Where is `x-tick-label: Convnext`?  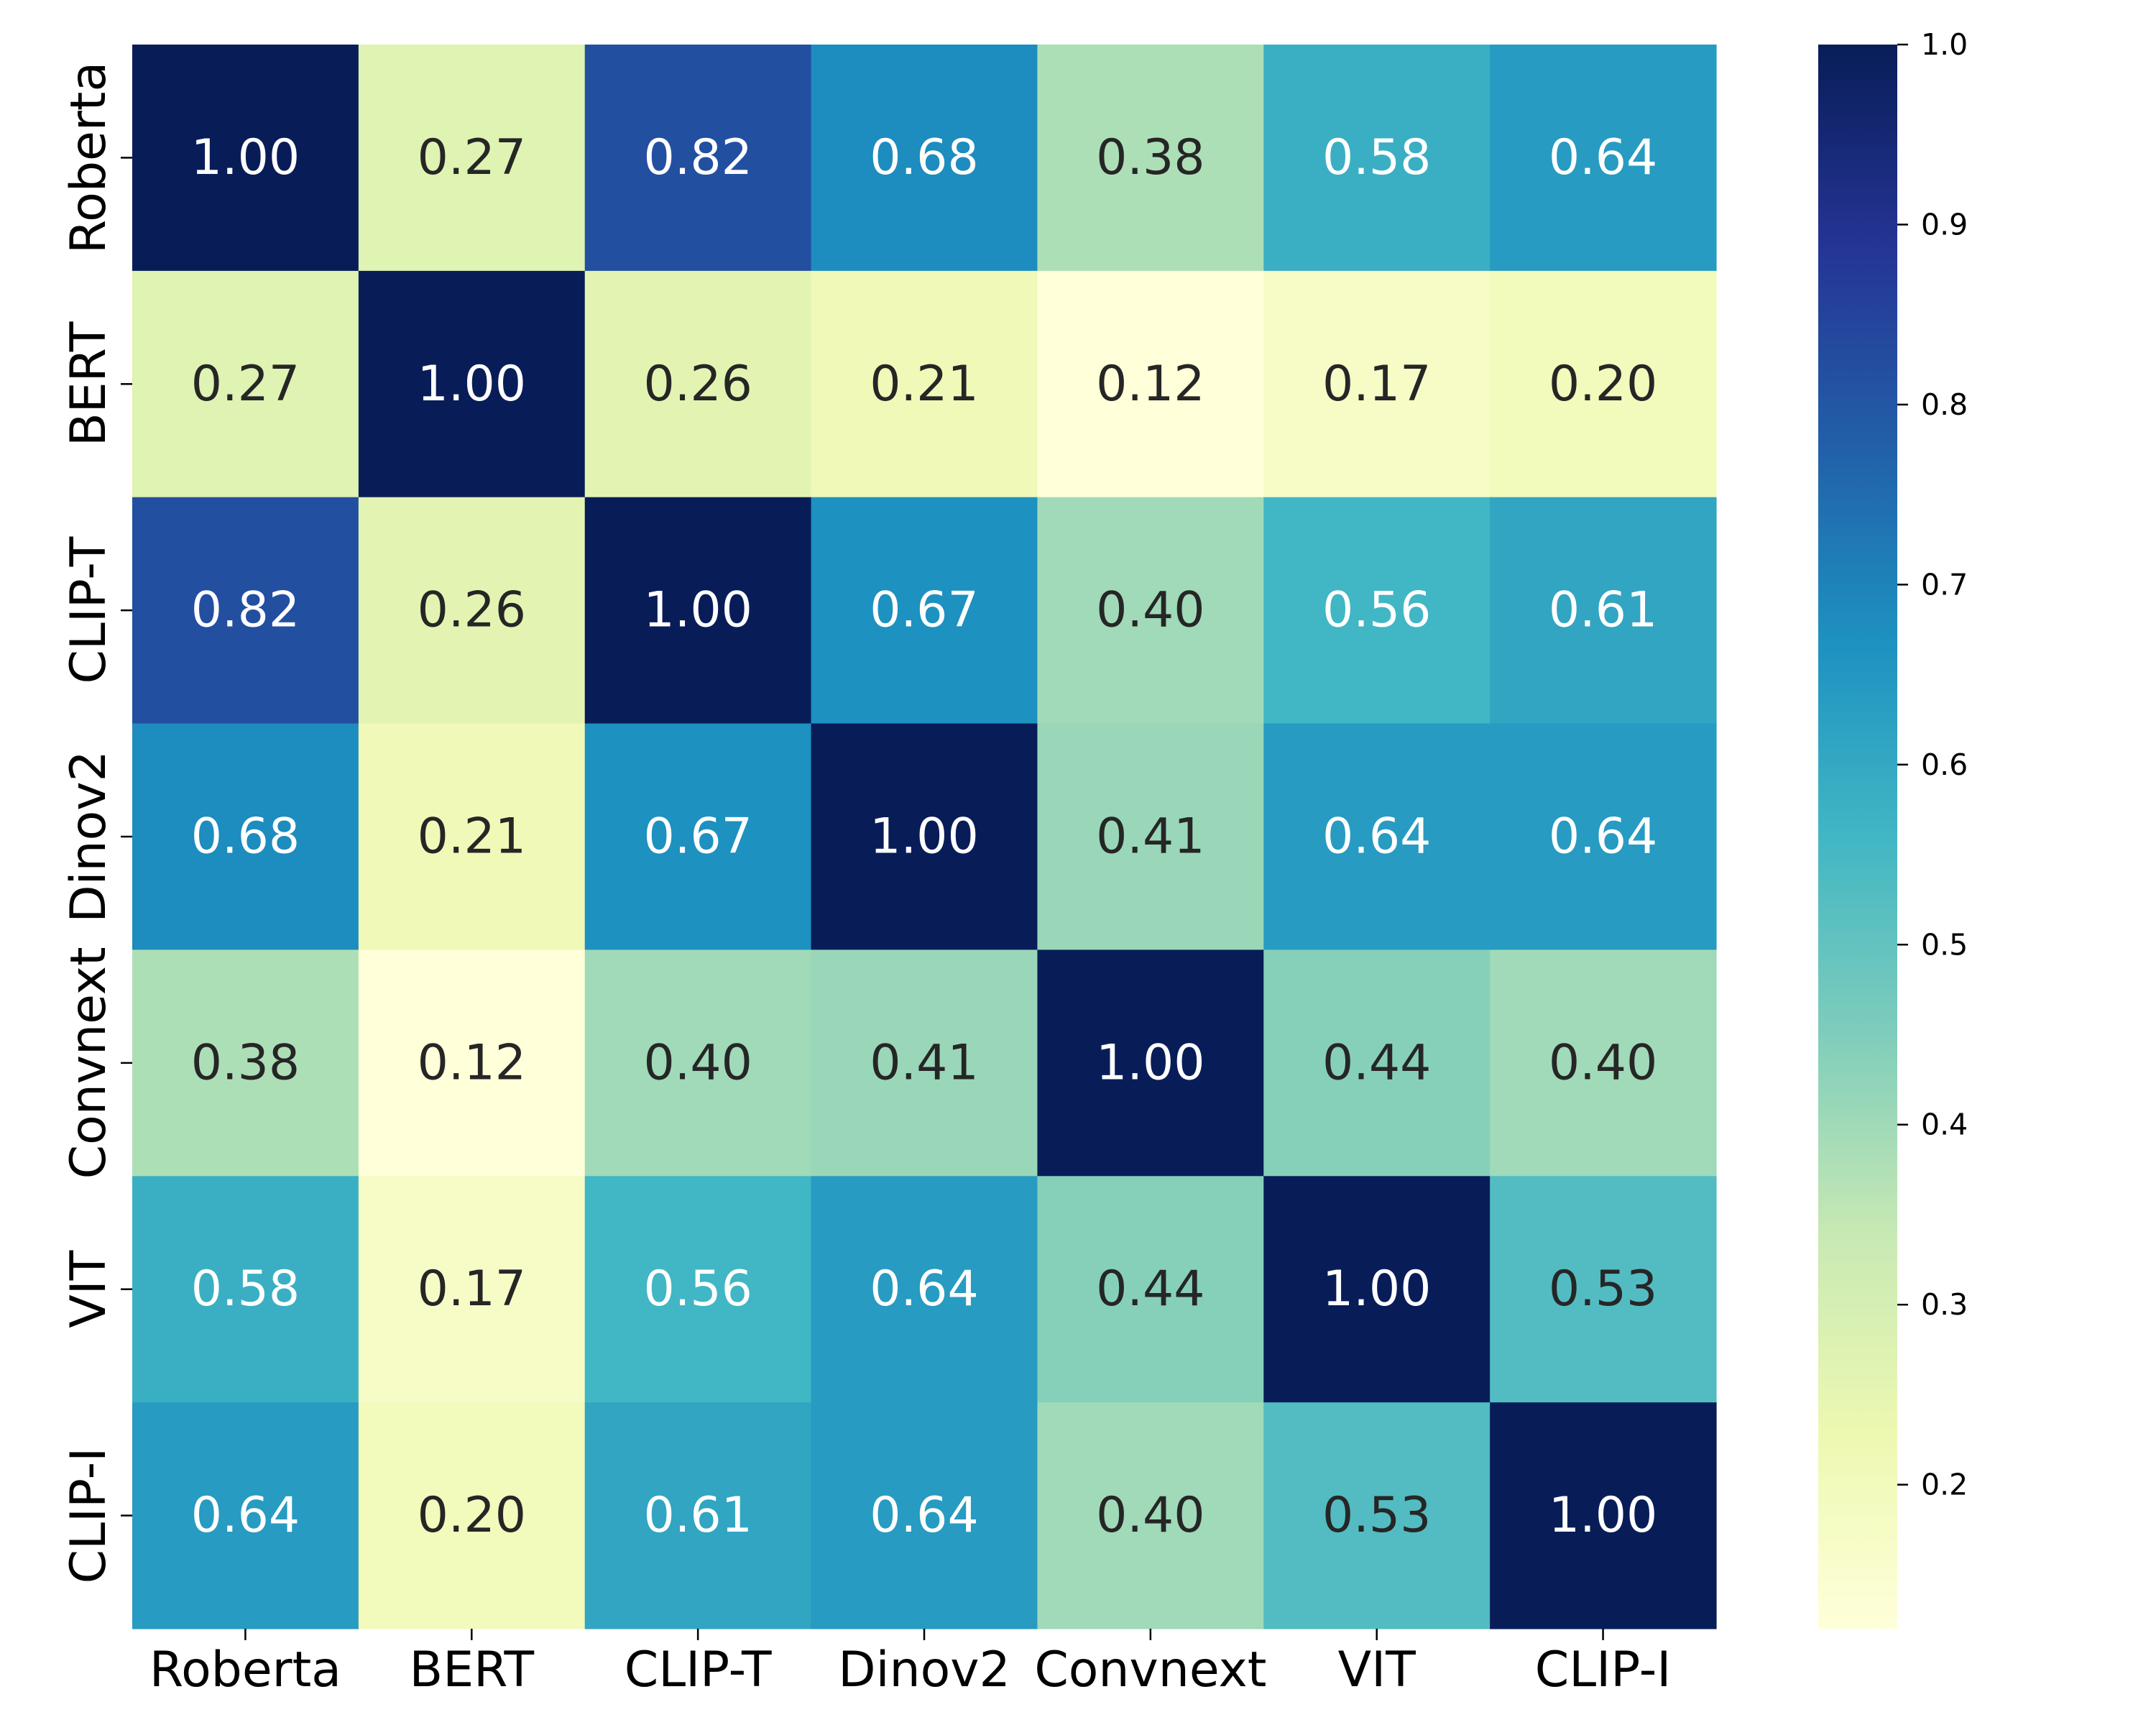
x-tick-label: Convnext is located at coordinates (1150, 1670).